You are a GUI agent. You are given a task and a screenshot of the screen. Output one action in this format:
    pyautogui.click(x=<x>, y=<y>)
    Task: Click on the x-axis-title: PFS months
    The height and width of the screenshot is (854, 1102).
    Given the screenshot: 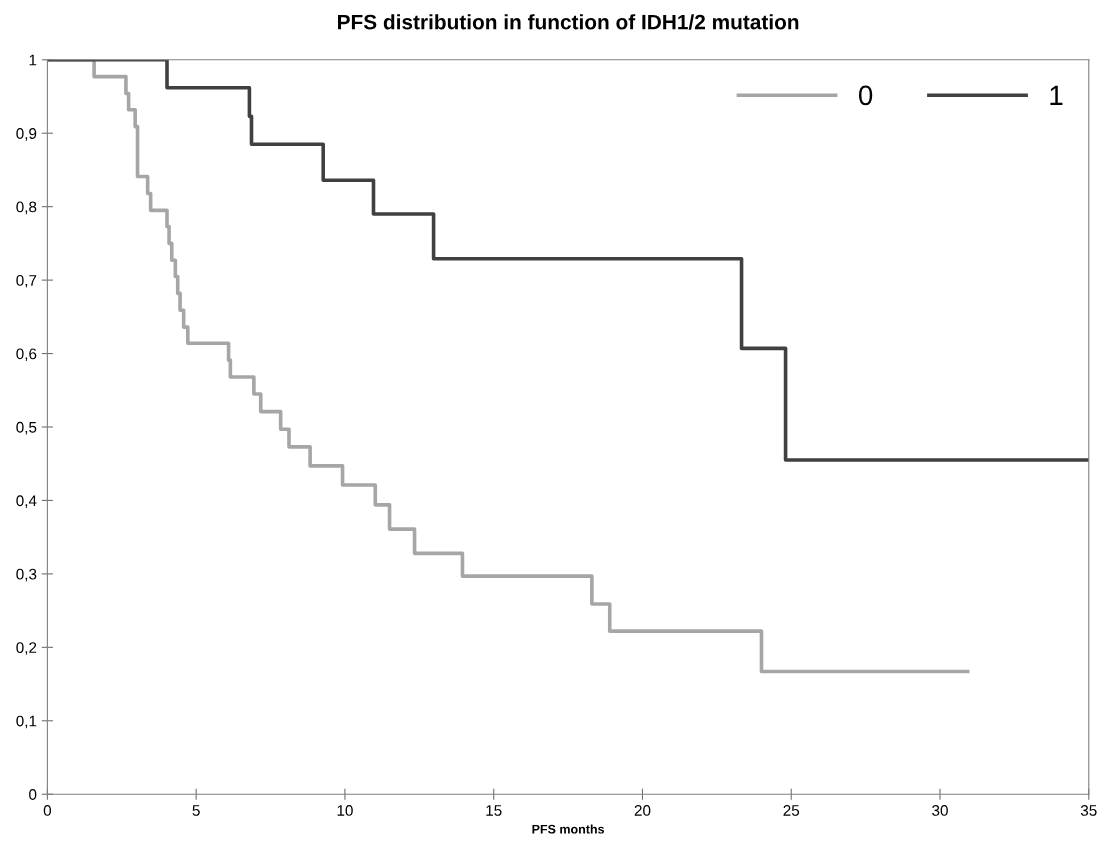 What is the action you would take?
    pyautogui.click(x=568, y=829)
    